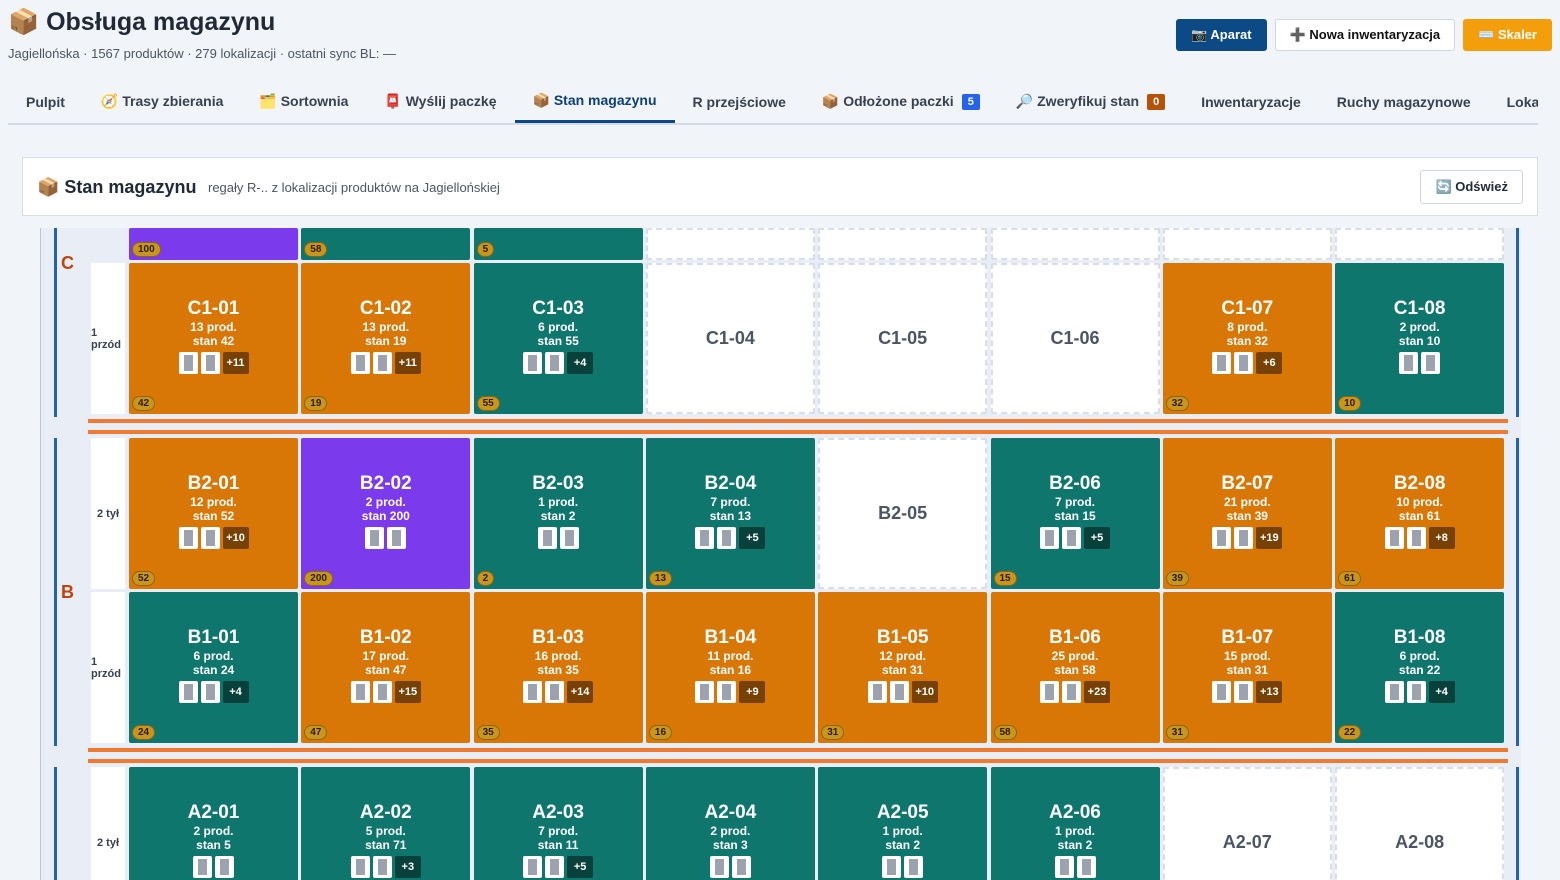 This screenshot has height=880, width=1560. What do you see at coordinates (730, 338) in the screenshot?
I see `location-cell: C1-04` at bounding box center [730, 338].